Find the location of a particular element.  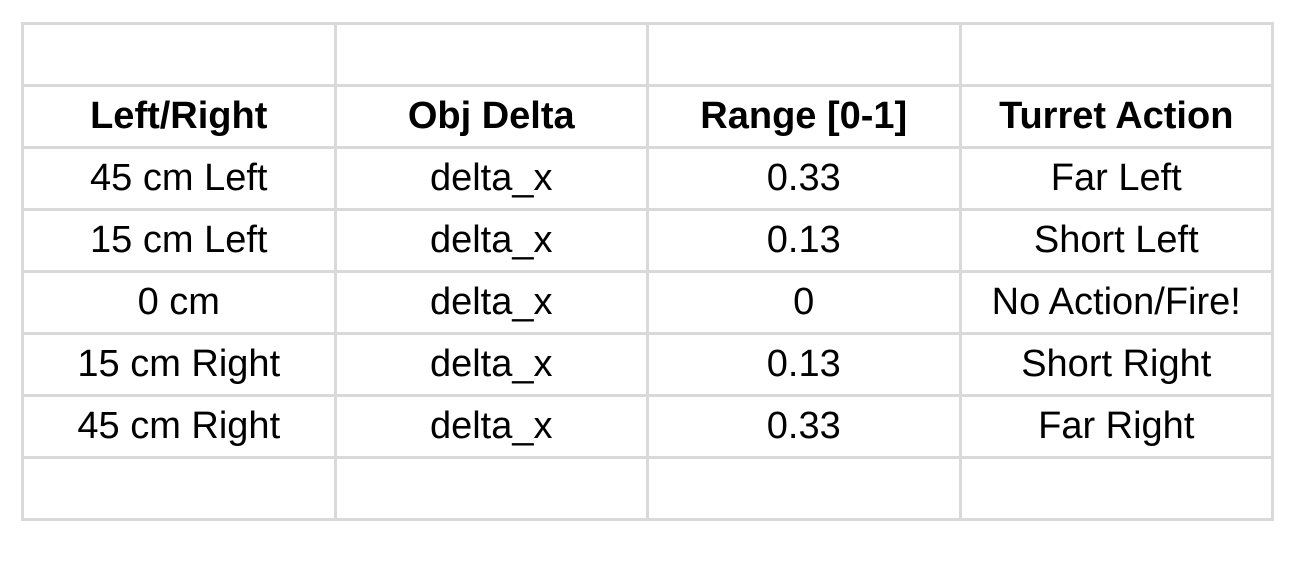

header-cell-left-right: Left/Right is located at coordinates (179, 116).